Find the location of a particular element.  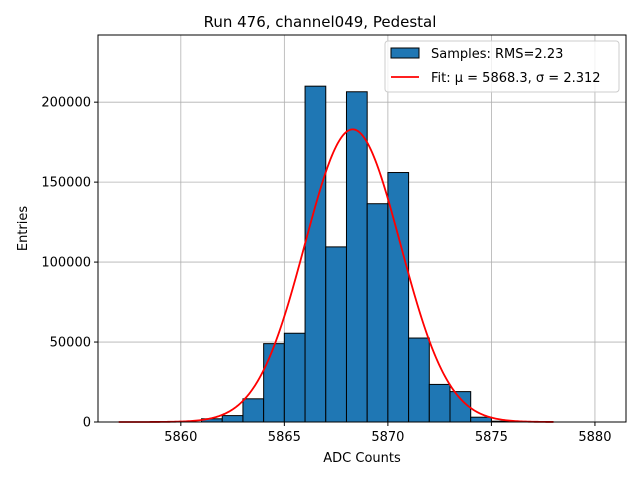

y-tick-label: 100000 is located at coordinates (66, 263).